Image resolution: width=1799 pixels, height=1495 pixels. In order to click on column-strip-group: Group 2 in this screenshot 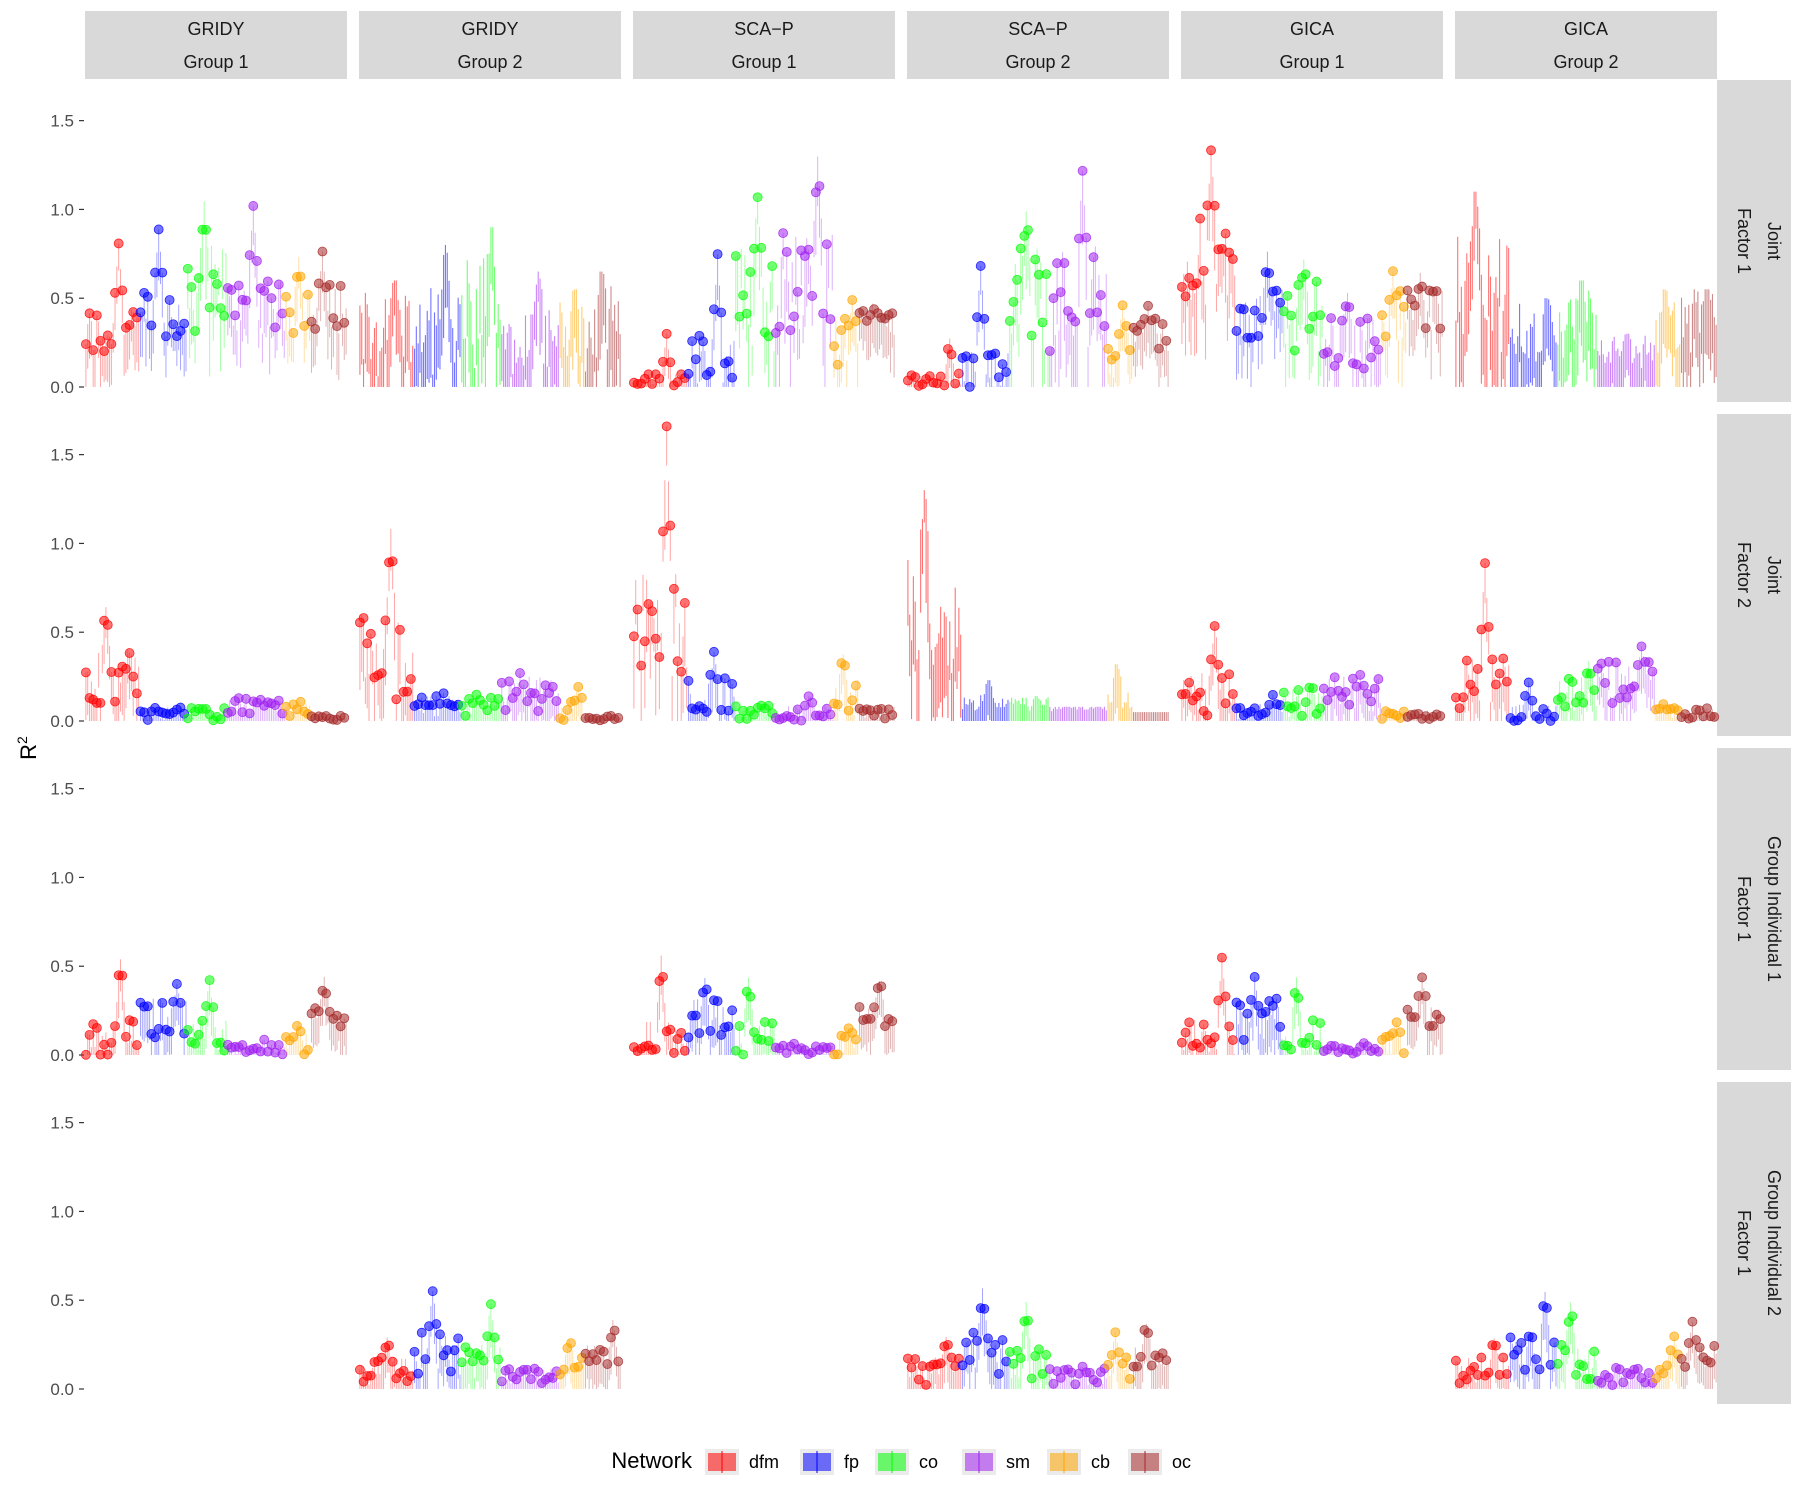, I will do `click(489, 62)`.